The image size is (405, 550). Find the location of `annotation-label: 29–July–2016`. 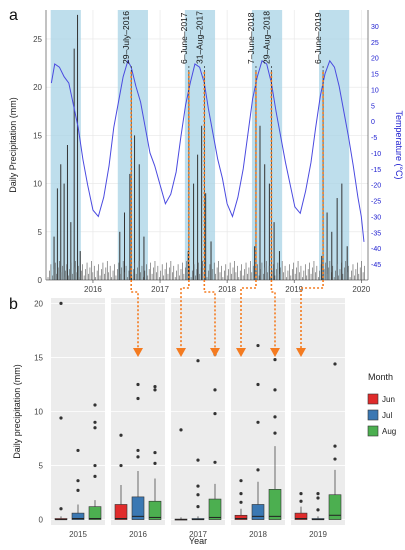

annotation-label: 29–July–2016 is located at coordinates (126, 37).